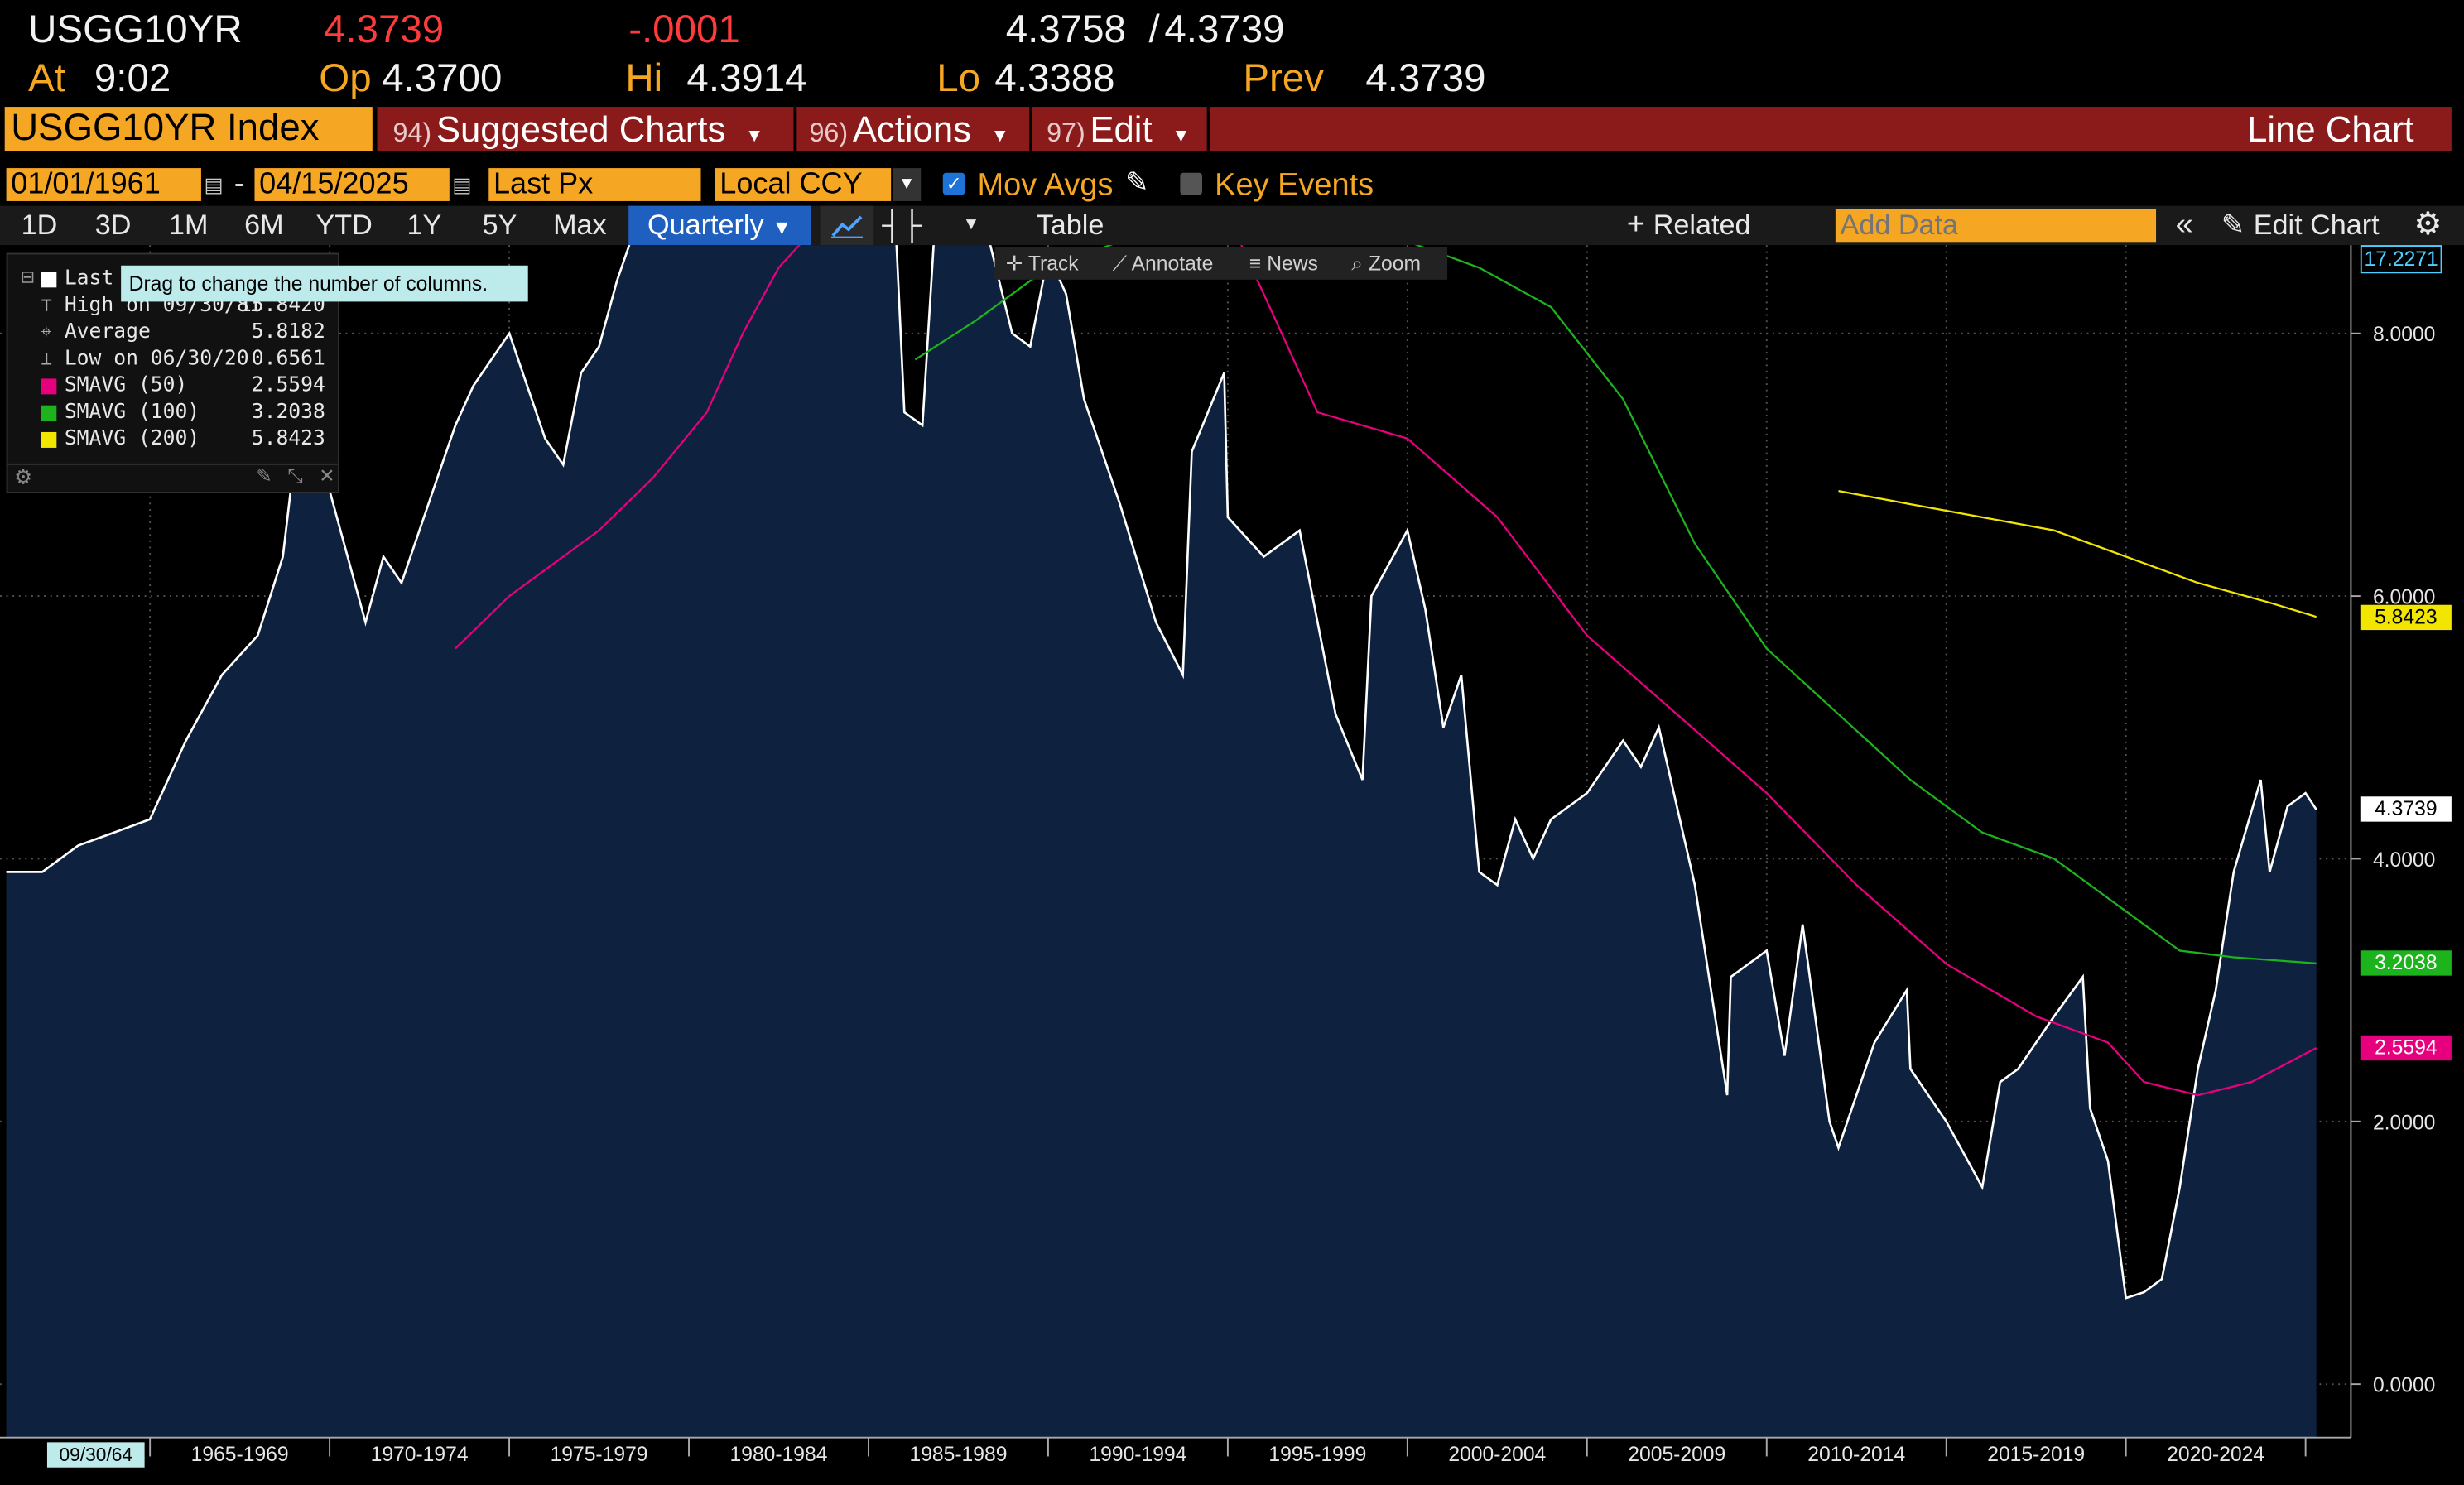 The image size is (2464, 1485). What do you see at coordinates (47, 78) in the screenshot?
I see `at-label: At` at bounding box center [47, 78].